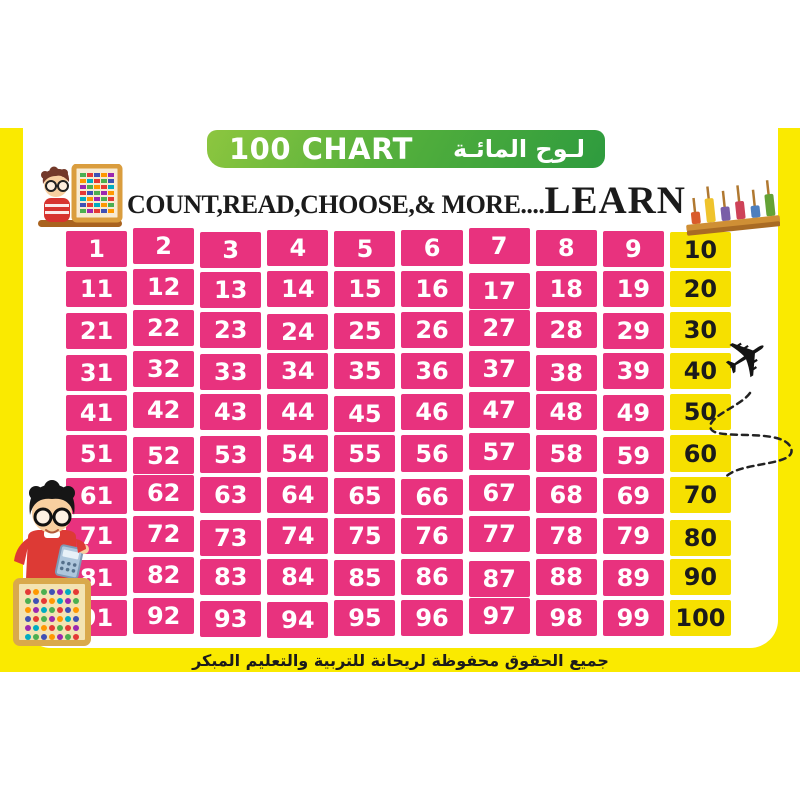 The width and height of the screenshot is (800, 800). I want to click on number-cell-75: 75, so click(365, 535).